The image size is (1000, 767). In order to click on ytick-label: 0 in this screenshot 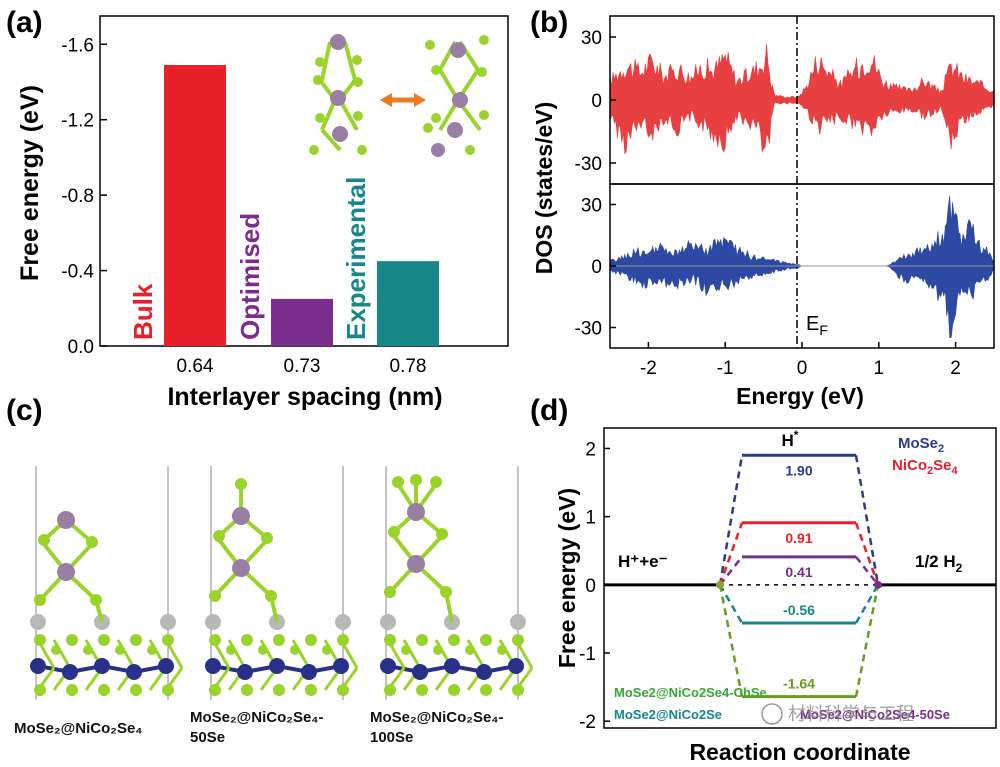, I will do `click(596, 101)`.